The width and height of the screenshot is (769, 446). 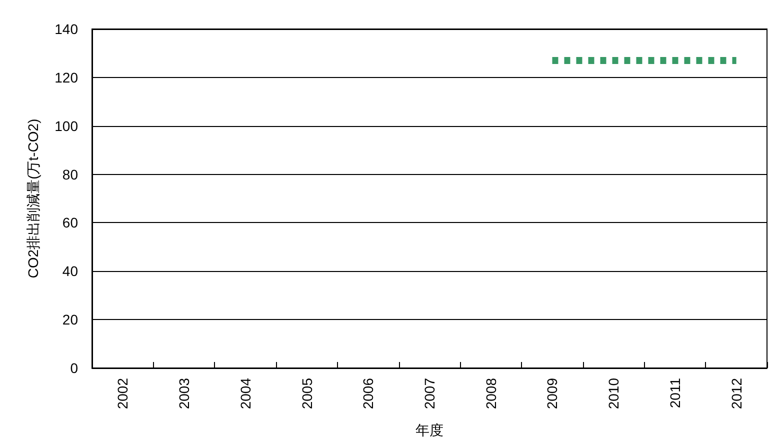 I want to click on x-tick-label: 2008, so click(x=490, y=394).